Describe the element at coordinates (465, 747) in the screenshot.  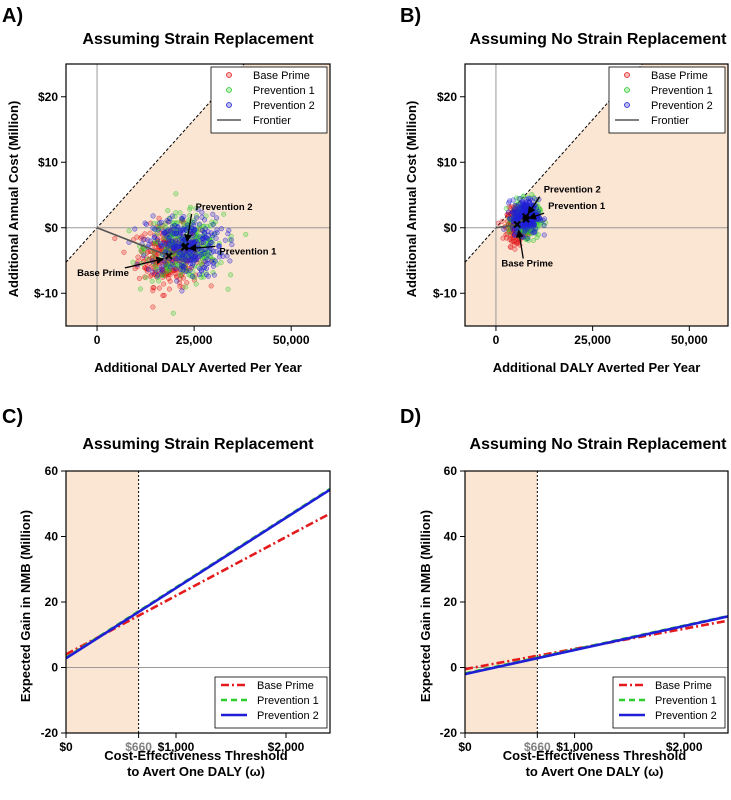
I see `x-tick-label: $0` at that location.